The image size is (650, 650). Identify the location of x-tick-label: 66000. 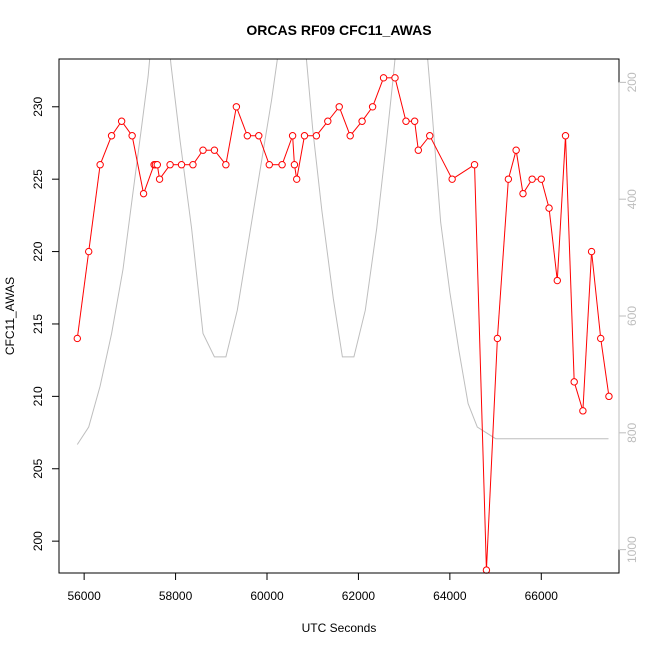
(542, 596).